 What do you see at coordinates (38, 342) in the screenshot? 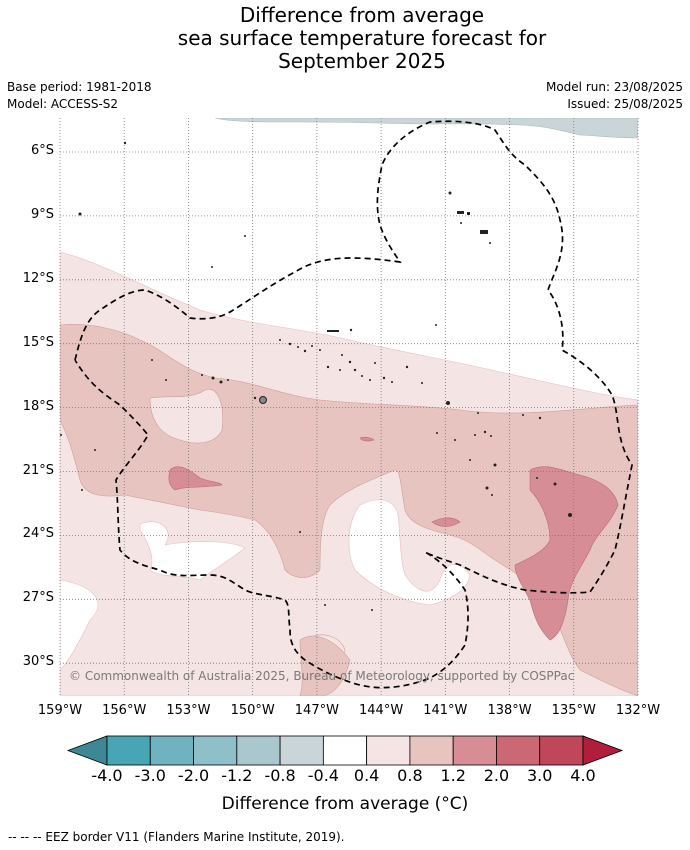
I see `lat-label: 15°S` at bounding box center [38, 342].